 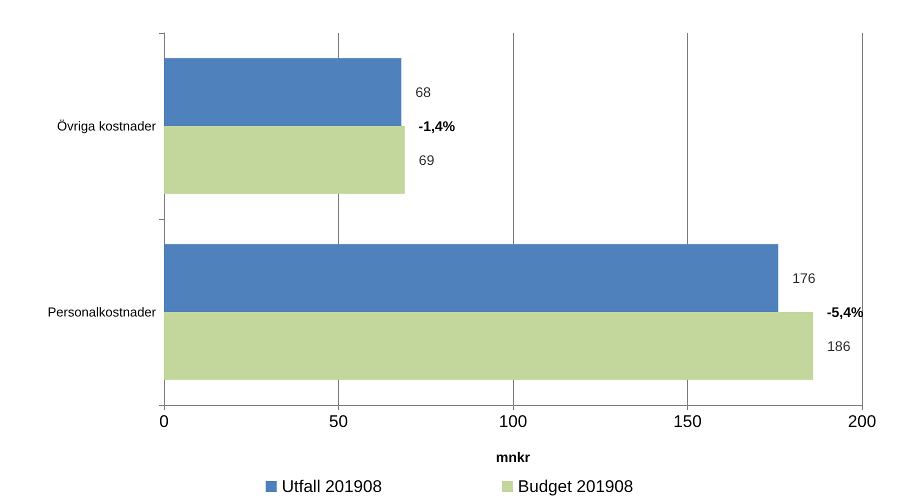 I want to click on y-tick-label: Övriga kostnader, so click(x=107, y=126).